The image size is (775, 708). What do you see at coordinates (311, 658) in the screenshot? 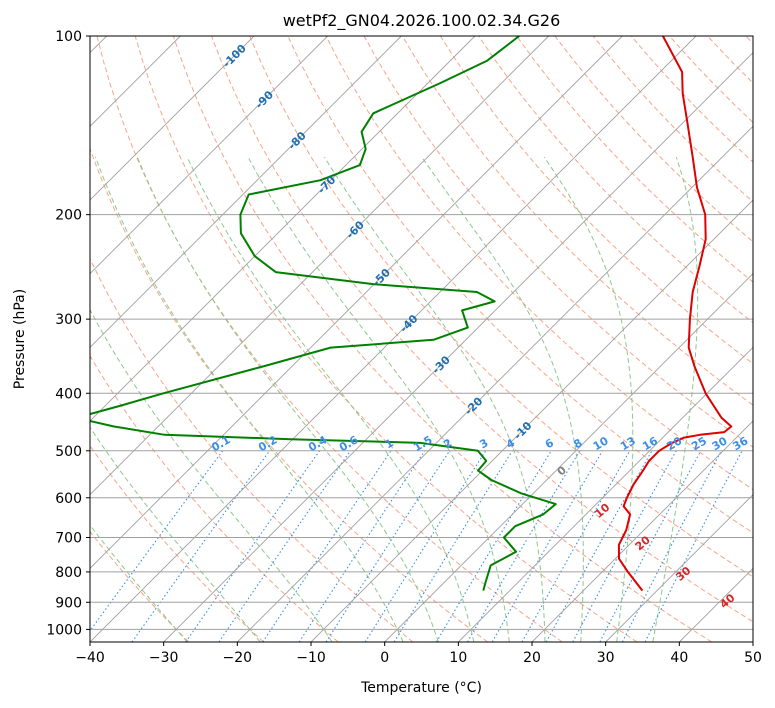
I see `x-tick-label: −10` at bounding box center [311, 658].